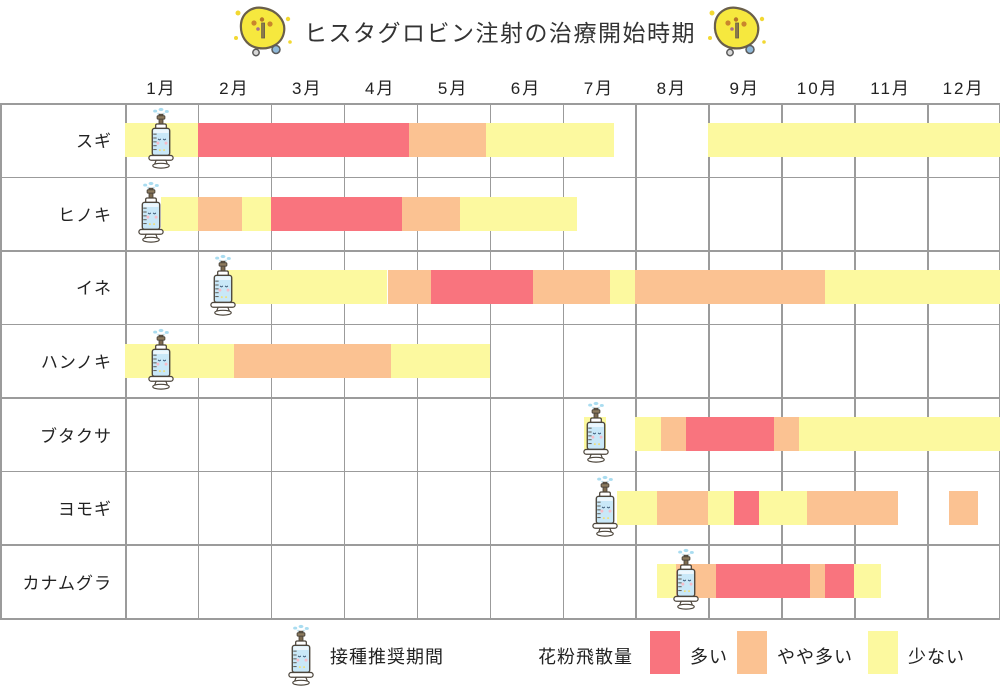 Image resolution: width=1000 pixels, height=692 pixels. What do you see at coordinates (94, 289) in the screenshot?
I see `row-label-3: イネ` at bounding box center [94, 289].